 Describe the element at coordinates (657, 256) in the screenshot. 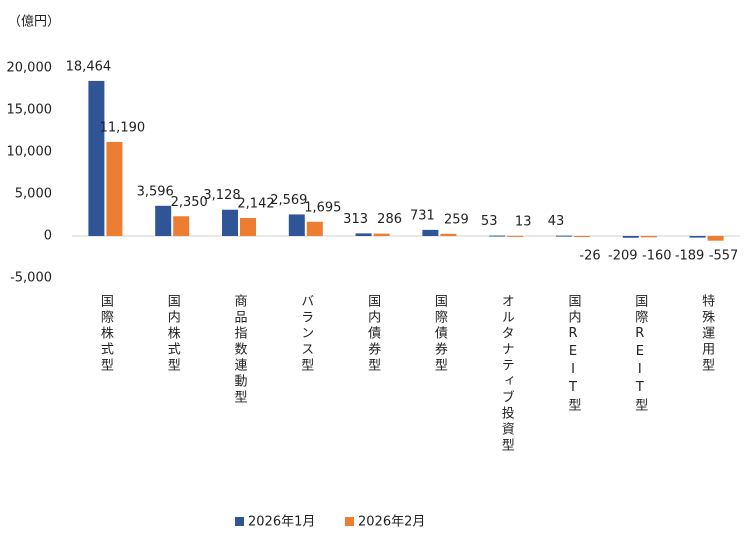

I see `value-label: -160` at that location.